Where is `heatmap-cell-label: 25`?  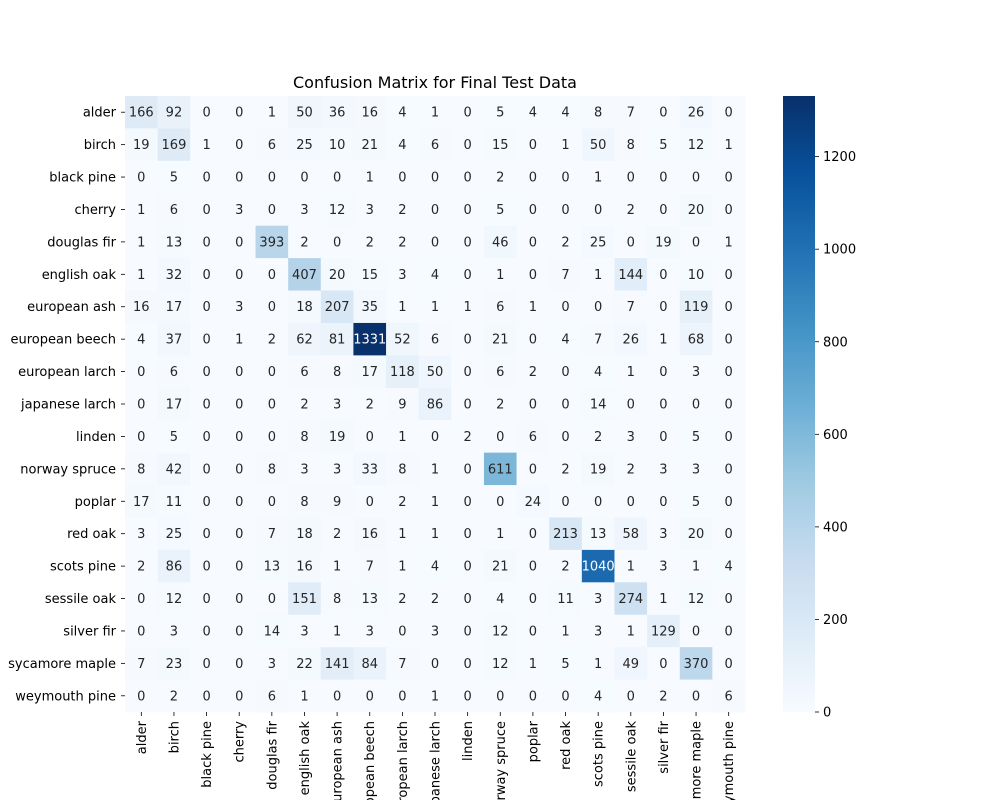 heatmap-cell-label: 25 is located at coordinates (174, 534).